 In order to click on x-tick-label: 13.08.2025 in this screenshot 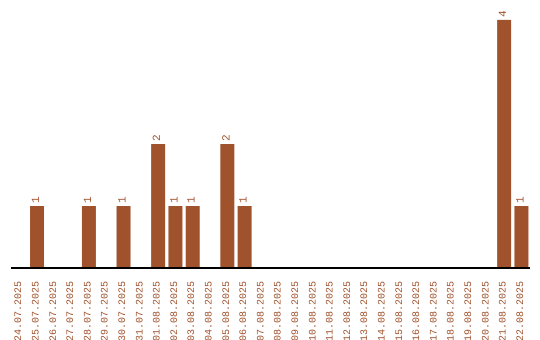, I will do `click(366, 310)`.